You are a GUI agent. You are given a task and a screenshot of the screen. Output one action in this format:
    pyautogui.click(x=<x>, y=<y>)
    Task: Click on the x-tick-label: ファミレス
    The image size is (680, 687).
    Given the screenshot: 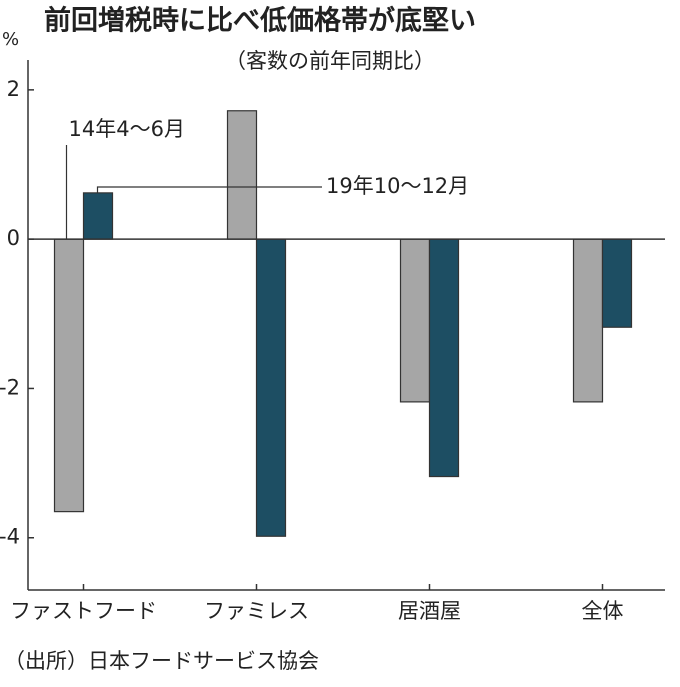 What is the action you would take?
    pyautogui.click(x=256, y=611)
    